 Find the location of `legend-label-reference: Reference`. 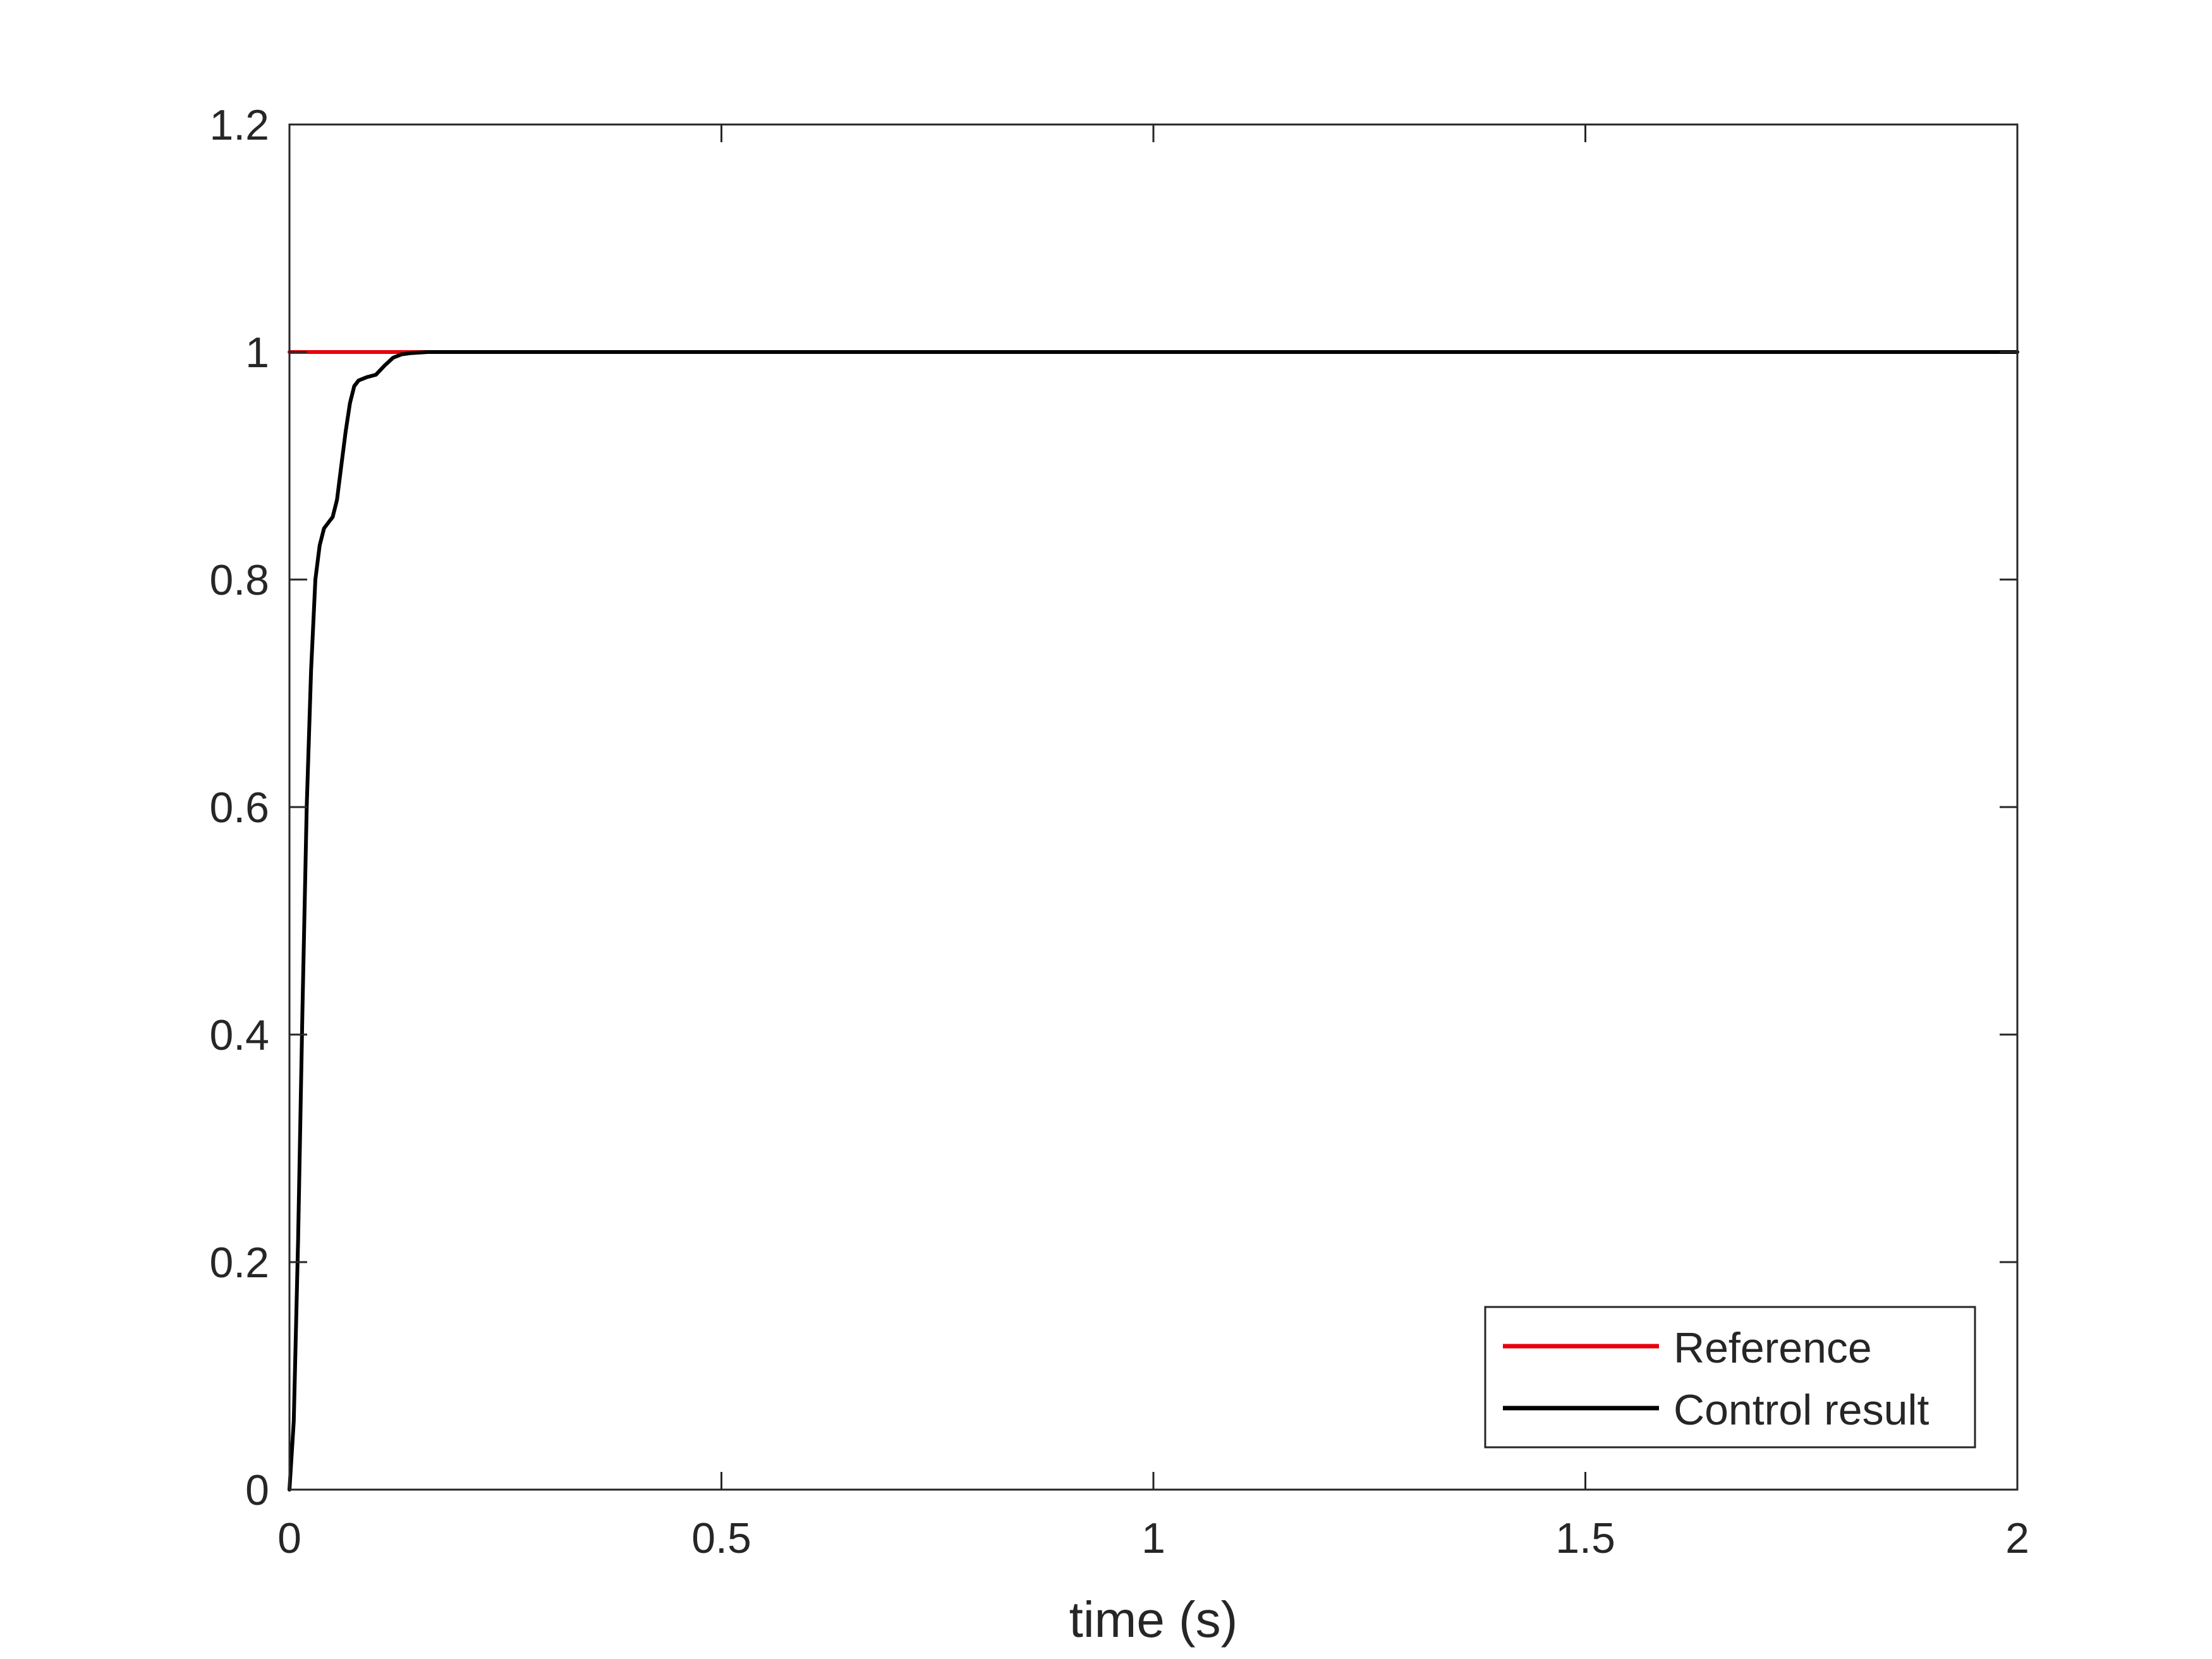

legend-label-reference: Reference is located at coordinates (1773, 1348).